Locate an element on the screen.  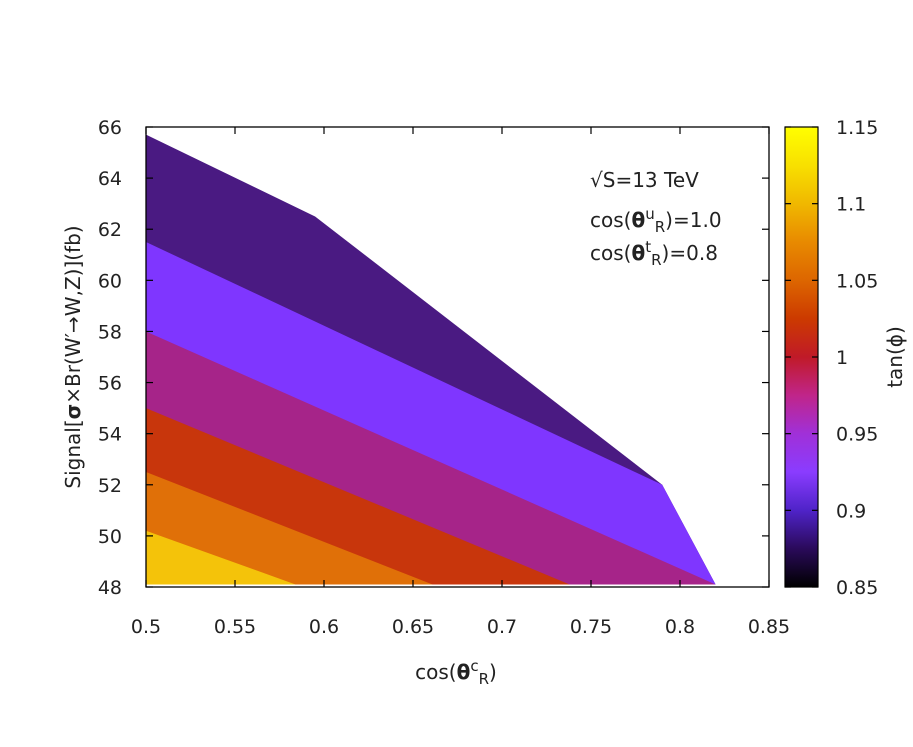
energy-annotation: √S=13 TeV is located at coordinates (644, 180).